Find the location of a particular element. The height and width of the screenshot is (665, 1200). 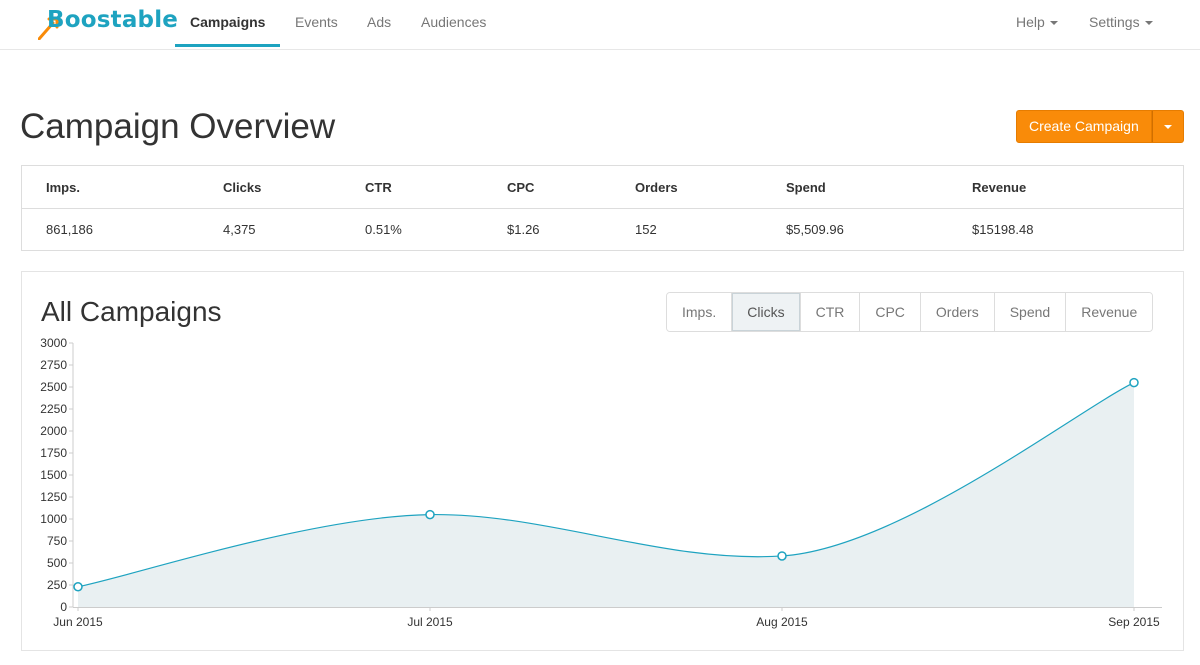

create-campaign-dropdown-toggle is located at coordinates (1167, 126).